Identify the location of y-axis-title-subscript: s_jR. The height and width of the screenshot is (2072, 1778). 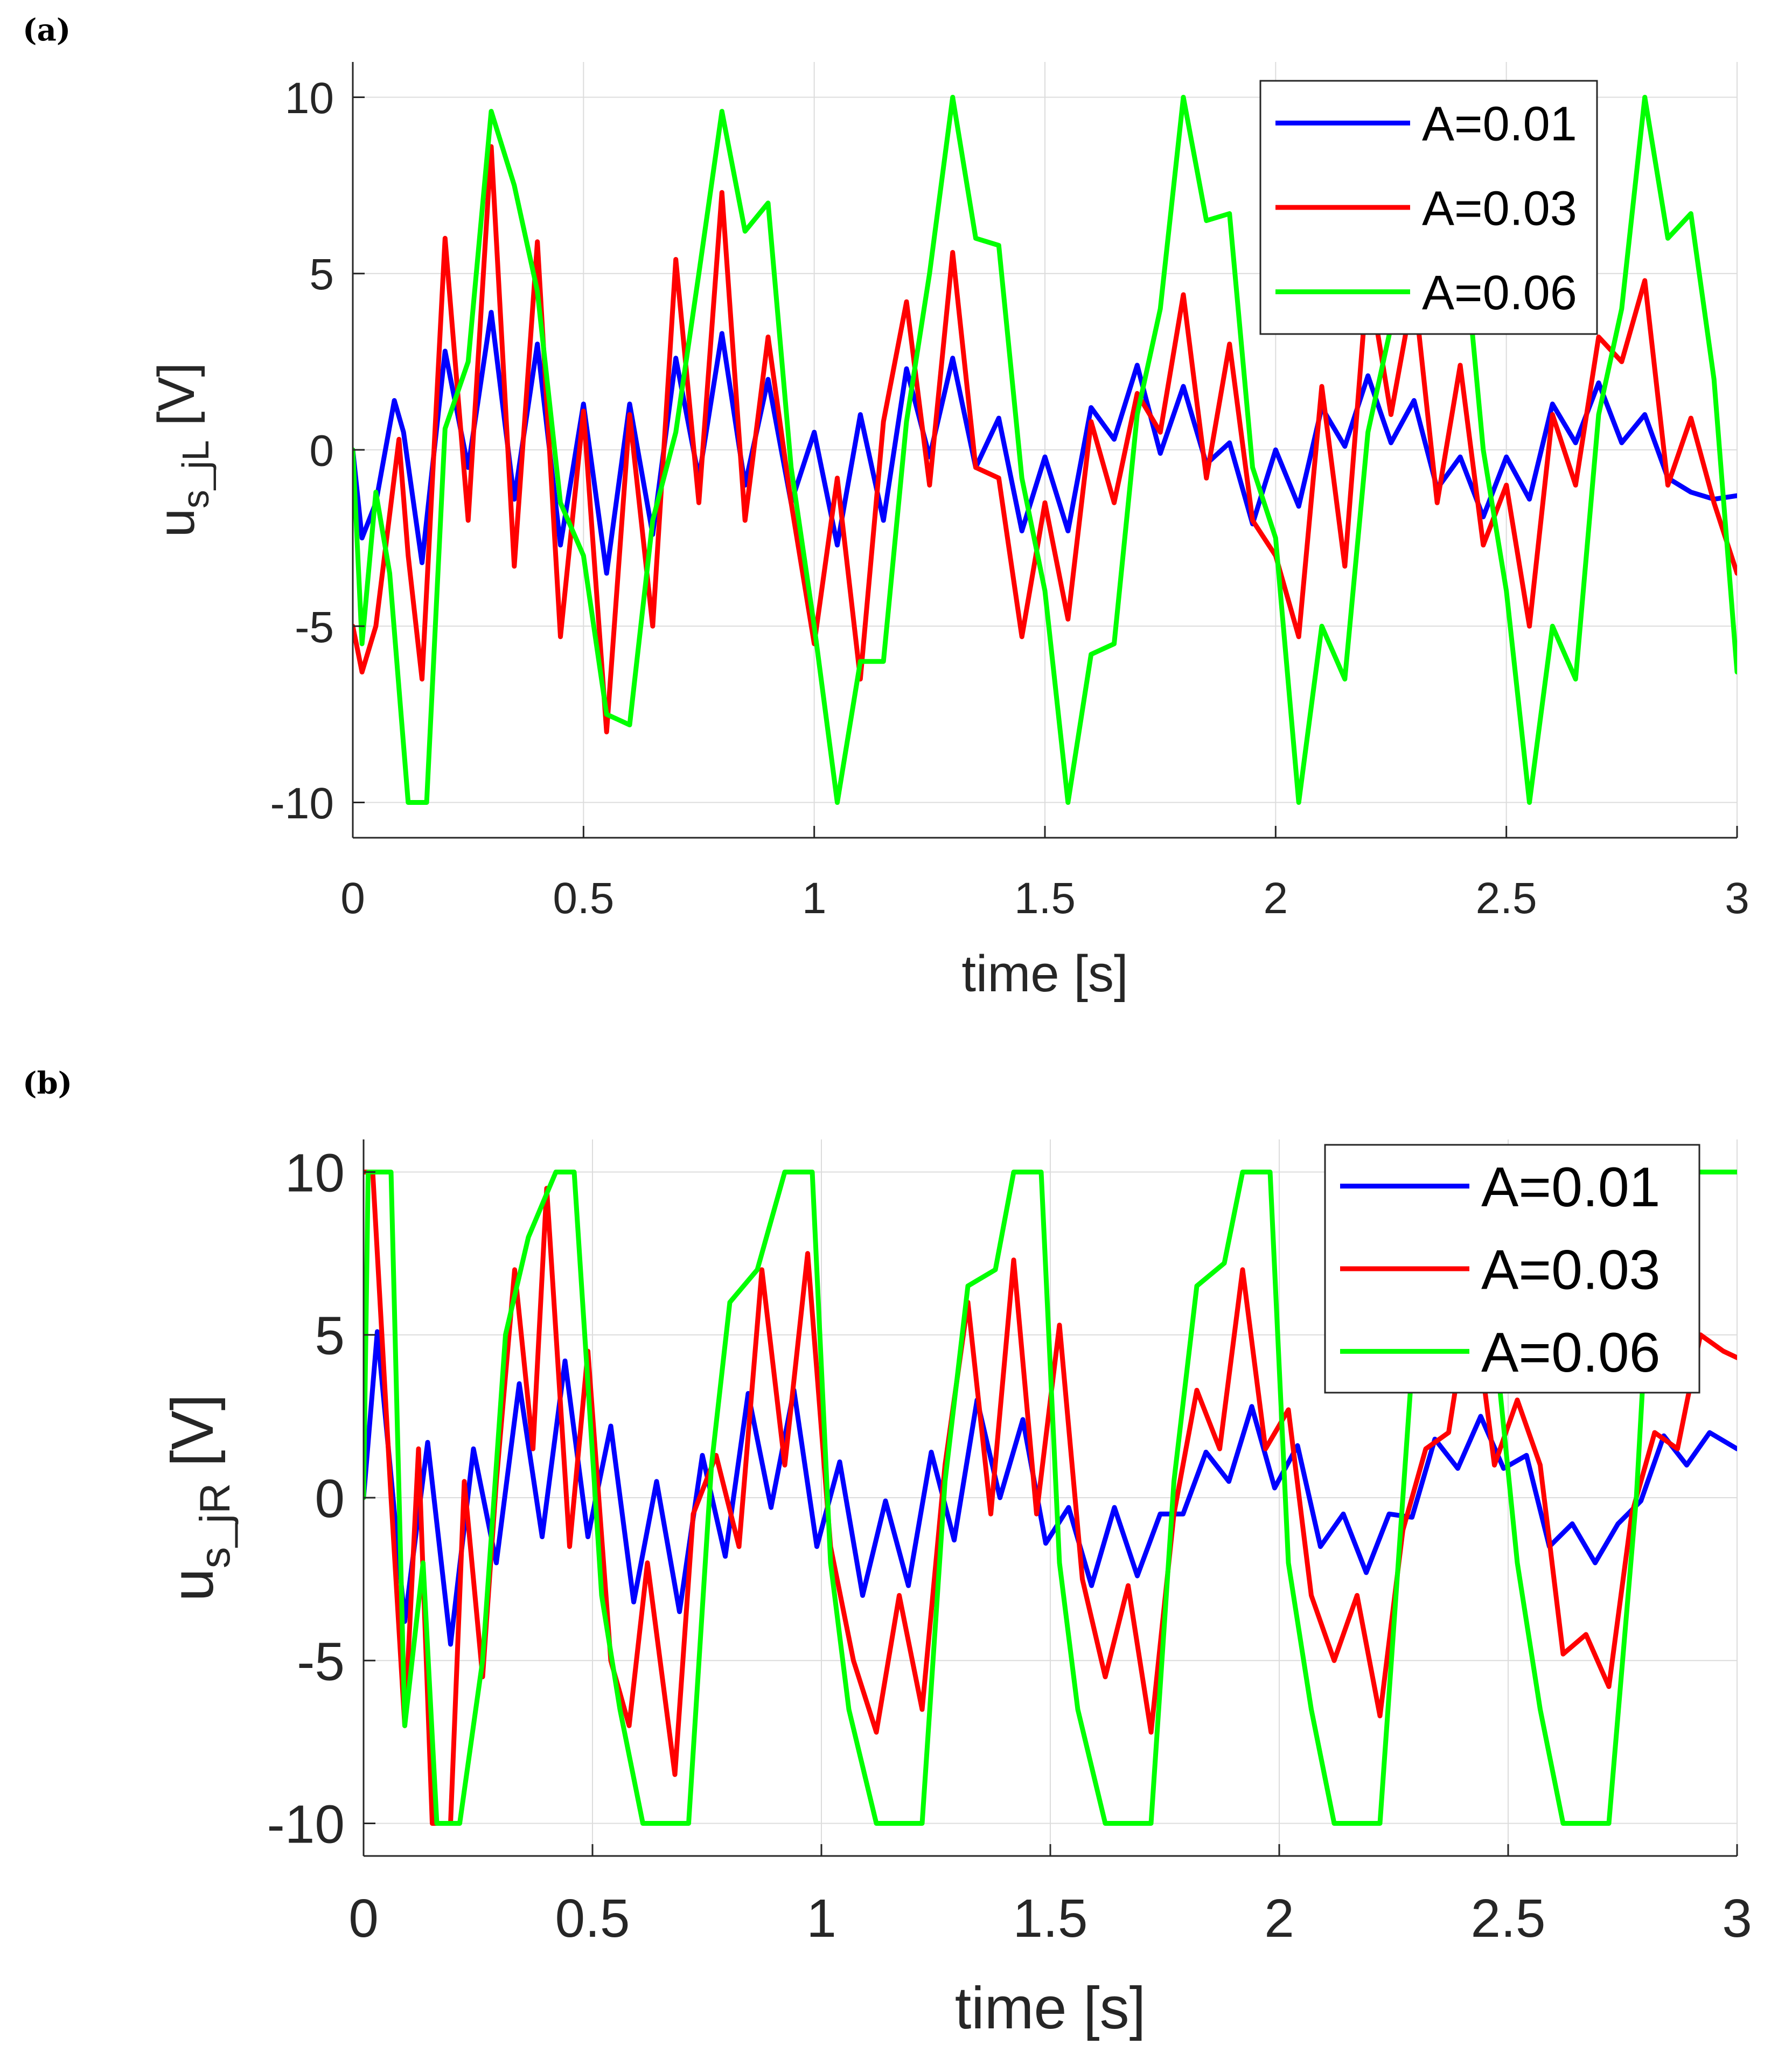
(215, 1525).